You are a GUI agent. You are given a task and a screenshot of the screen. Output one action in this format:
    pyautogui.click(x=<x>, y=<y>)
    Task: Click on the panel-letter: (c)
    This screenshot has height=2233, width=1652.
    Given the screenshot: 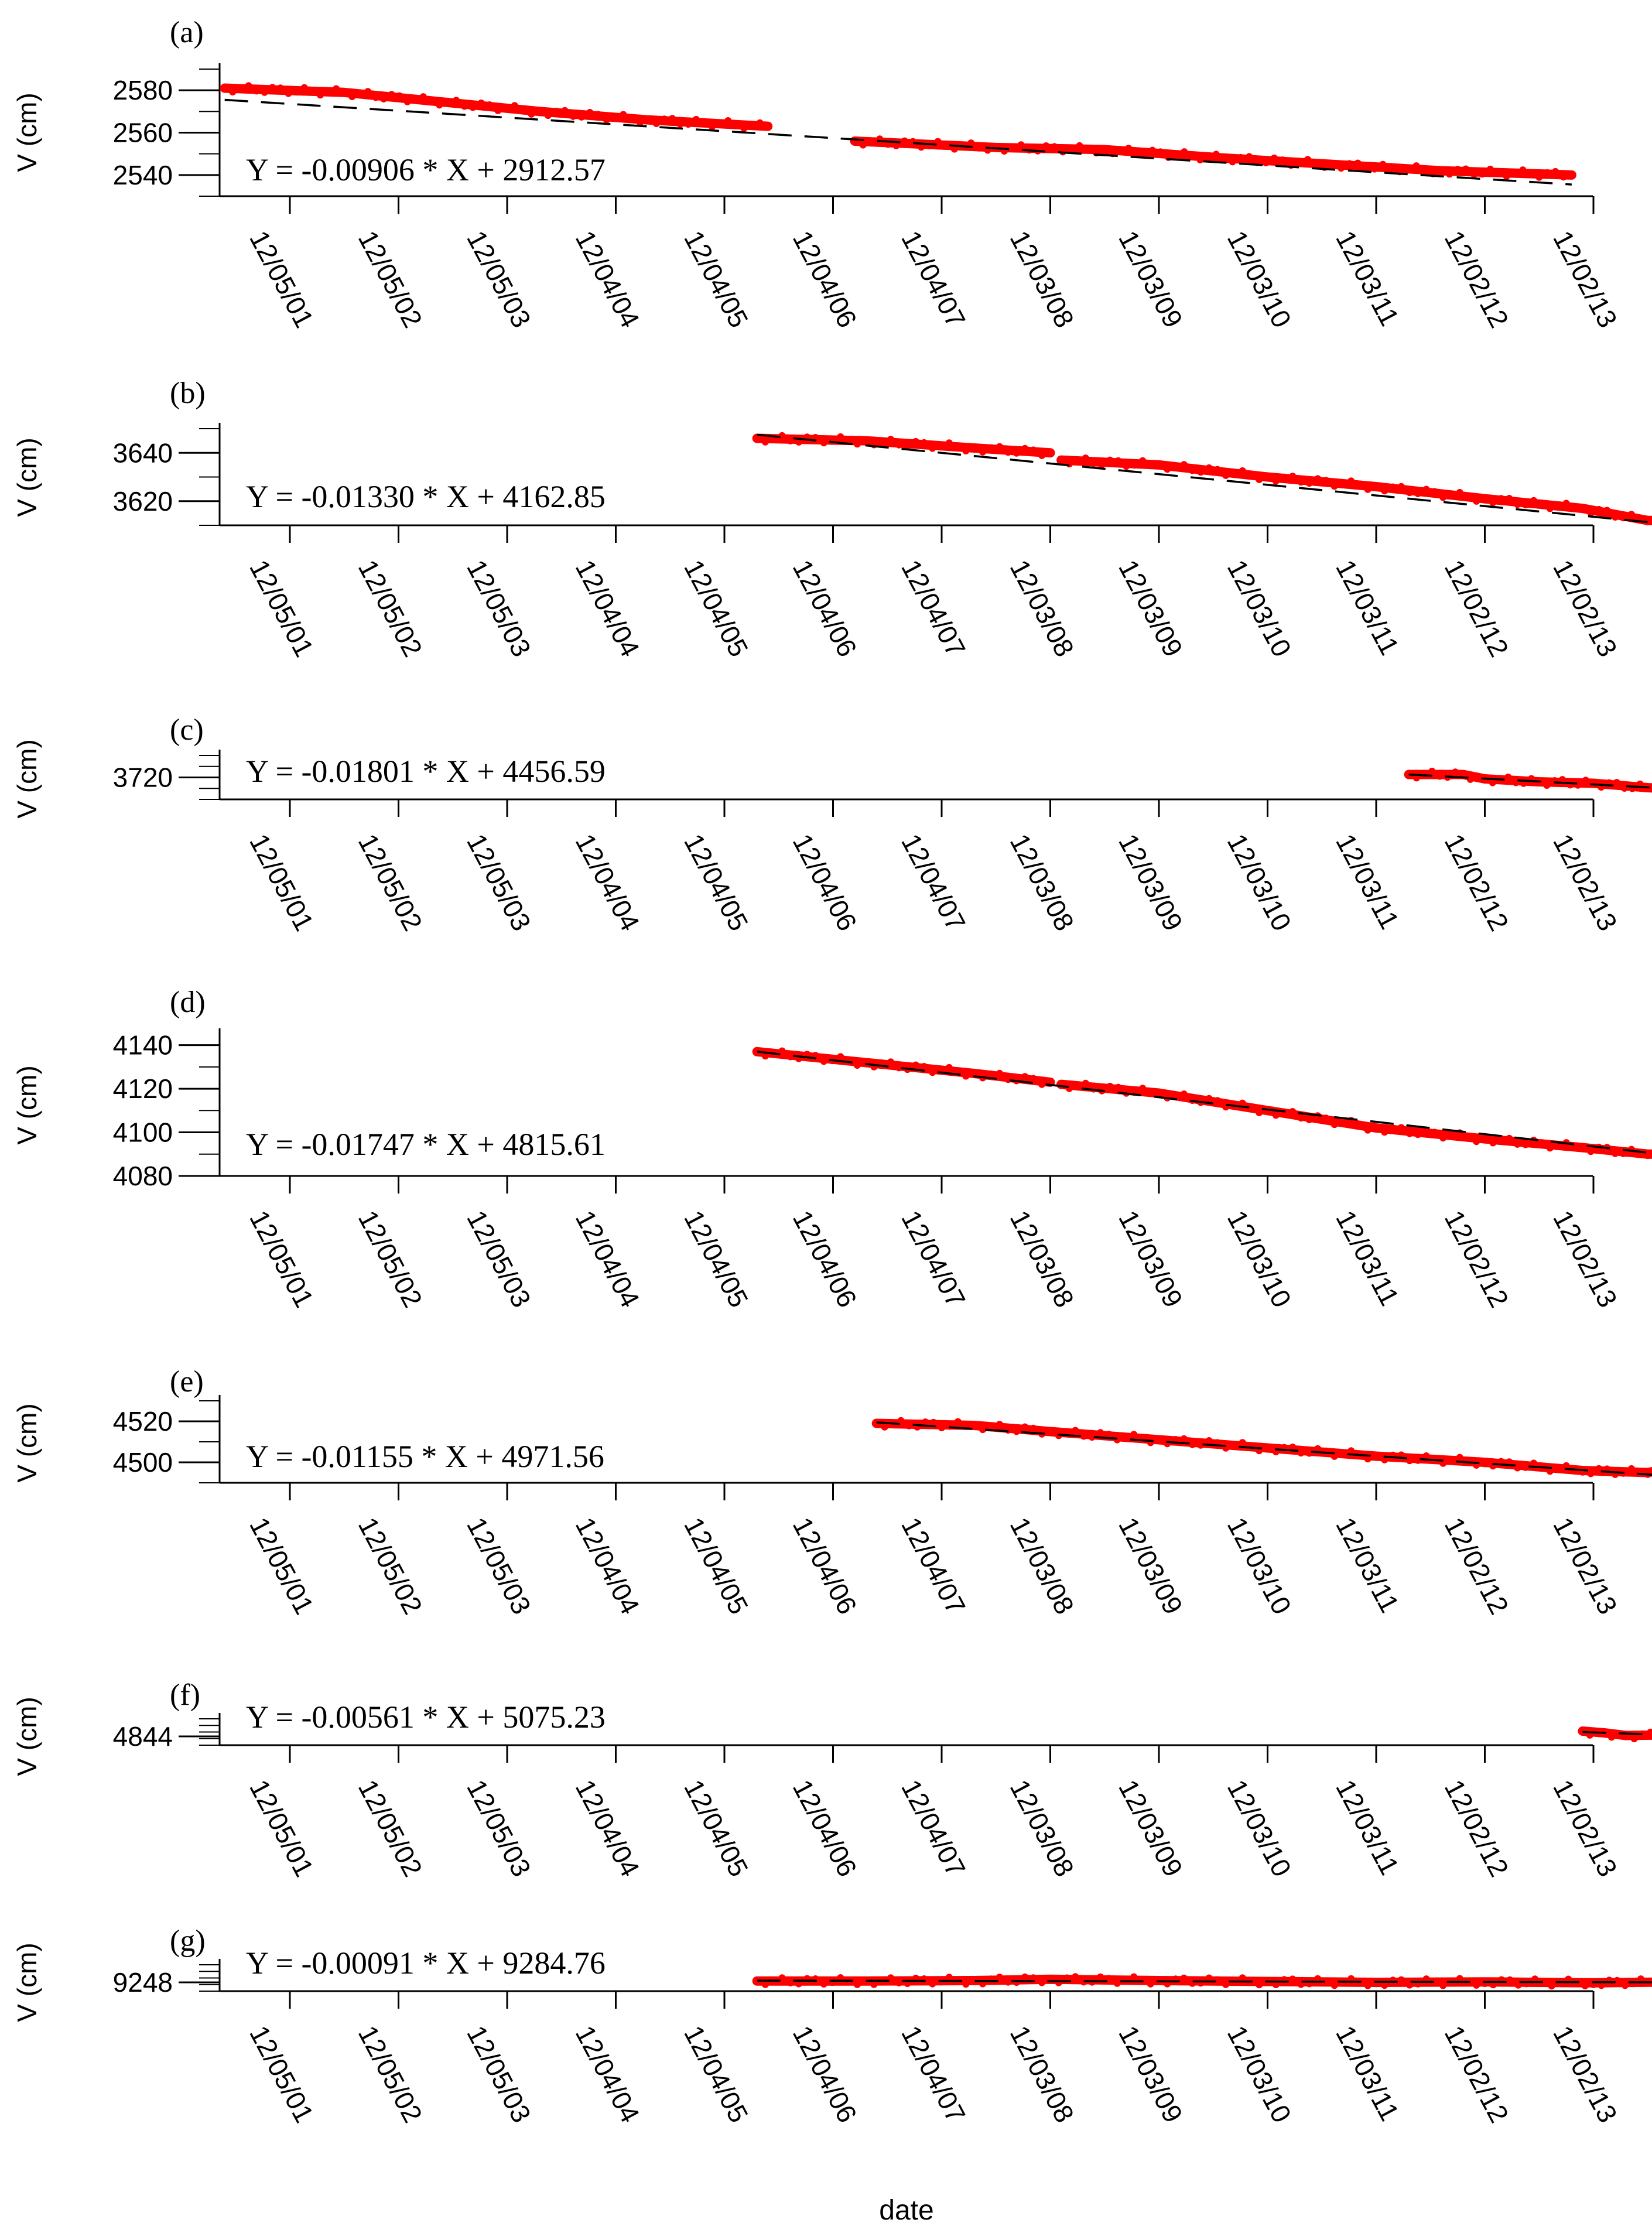 What is the action you would take?
    pyautogui.click(x=187, y=730)
    